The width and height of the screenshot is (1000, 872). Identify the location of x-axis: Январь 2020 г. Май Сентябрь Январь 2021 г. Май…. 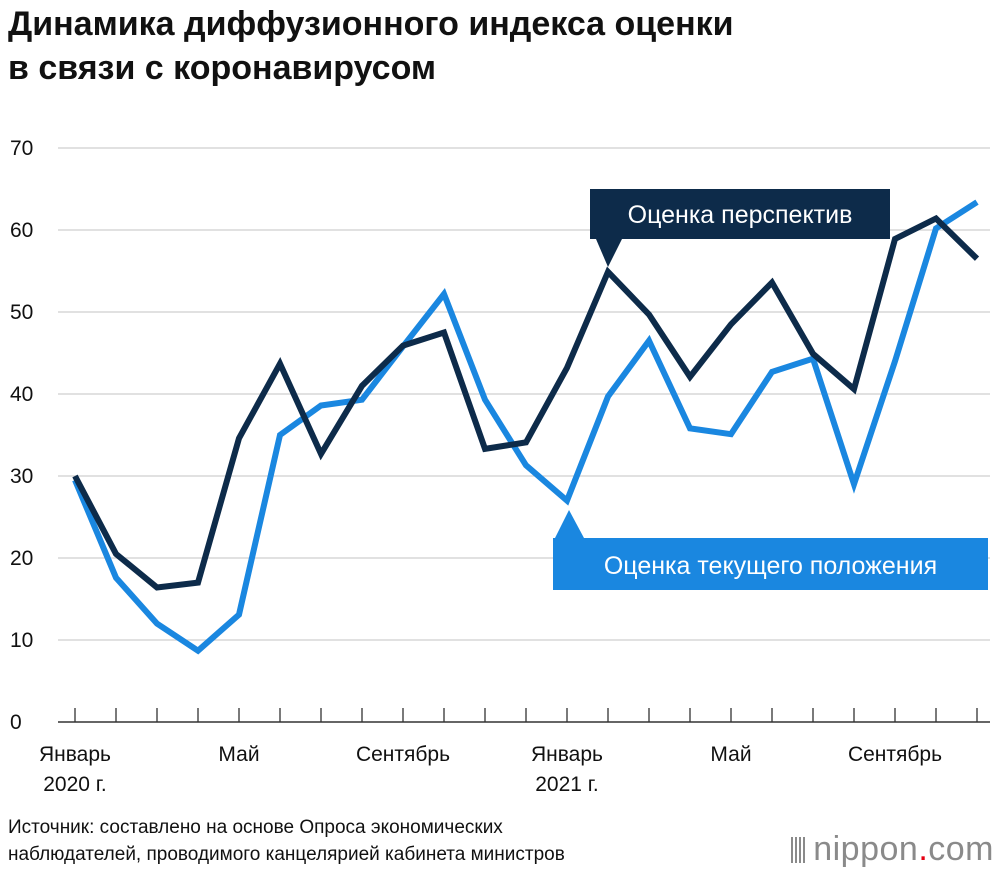
(508, 752).